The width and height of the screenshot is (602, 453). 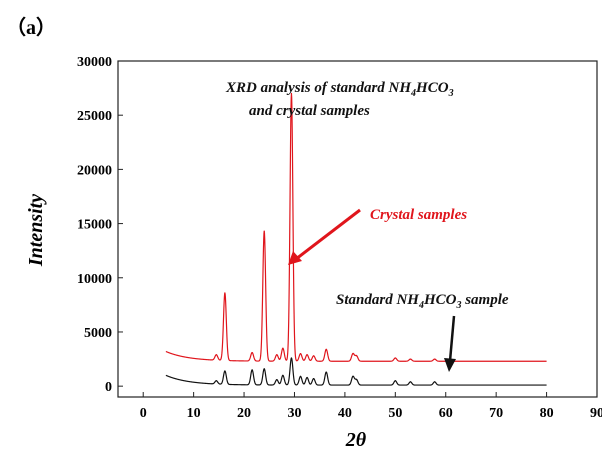 What do you see at coordinates (31, 27) in the screenshot?
I see `panel-label: （a）` at bounding box center [31, 27].